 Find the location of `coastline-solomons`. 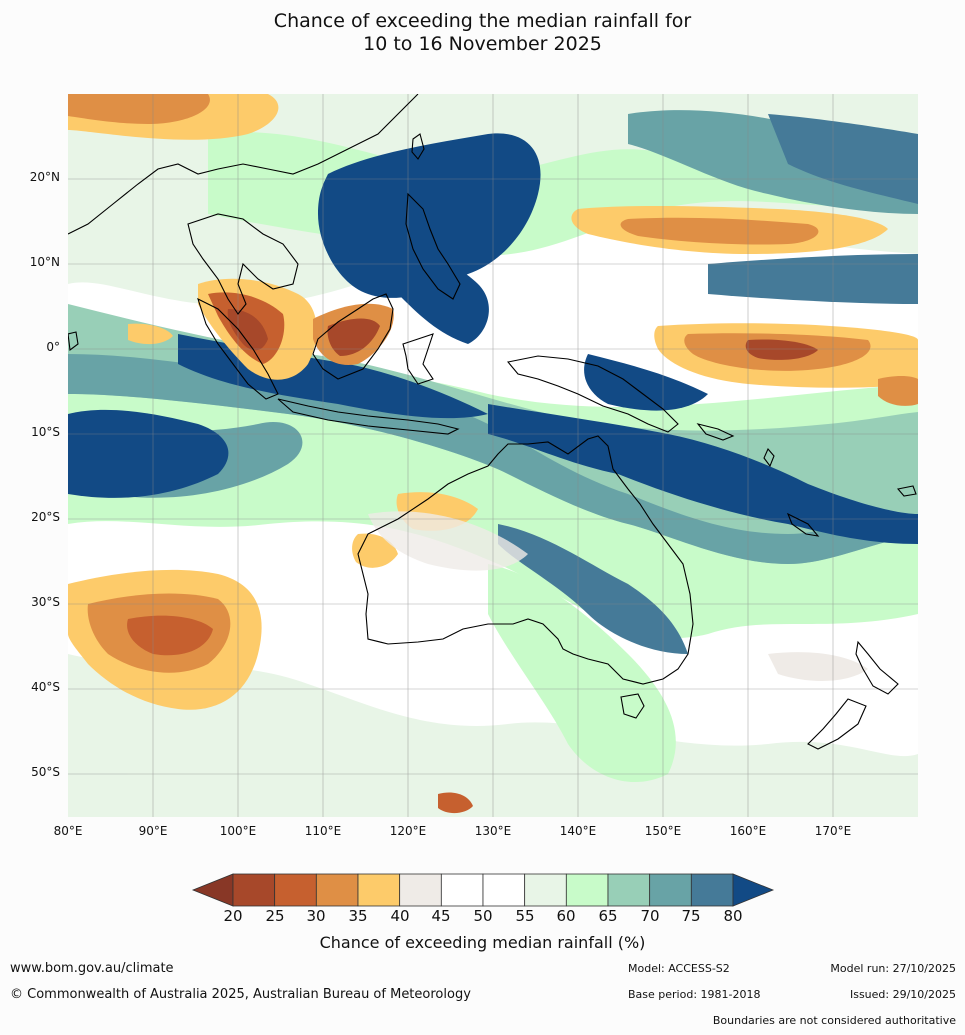

coastline-solomons is located at coordinates (715, 432).